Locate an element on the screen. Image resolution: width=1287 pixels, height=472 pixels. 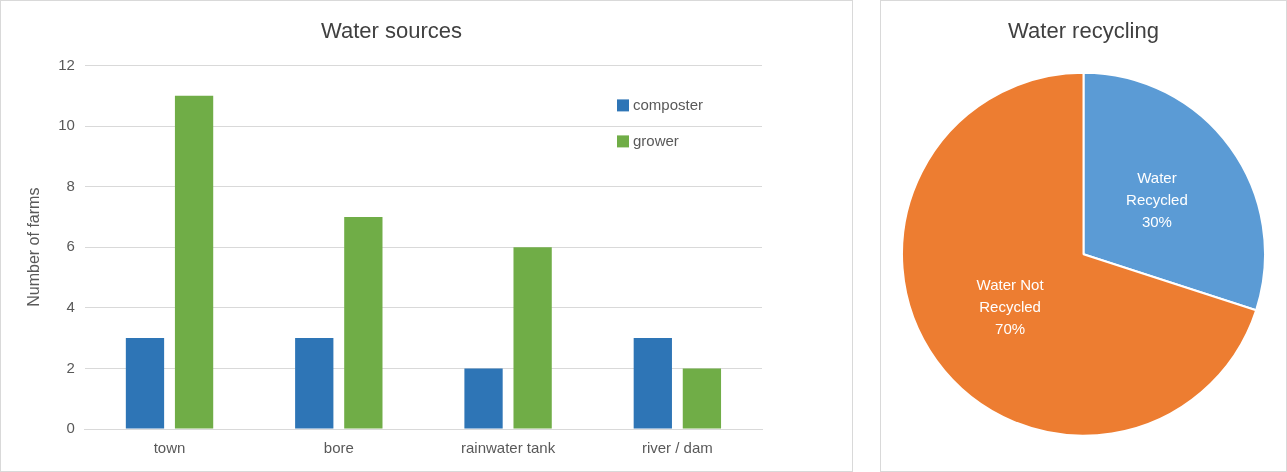
x-tick-label: bore is located at coordinates (338, 448).